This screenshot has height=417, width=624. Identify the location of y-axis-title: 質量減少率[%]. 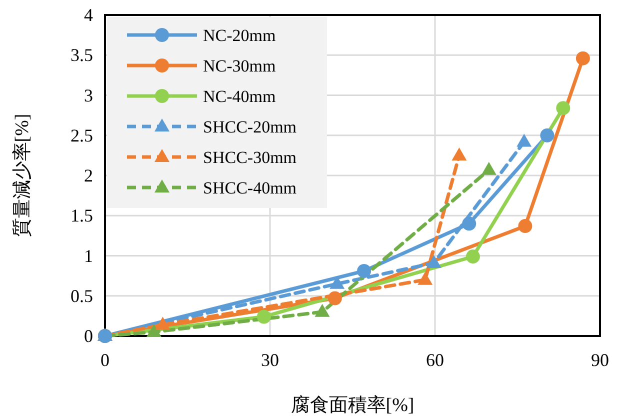
(22, 176).